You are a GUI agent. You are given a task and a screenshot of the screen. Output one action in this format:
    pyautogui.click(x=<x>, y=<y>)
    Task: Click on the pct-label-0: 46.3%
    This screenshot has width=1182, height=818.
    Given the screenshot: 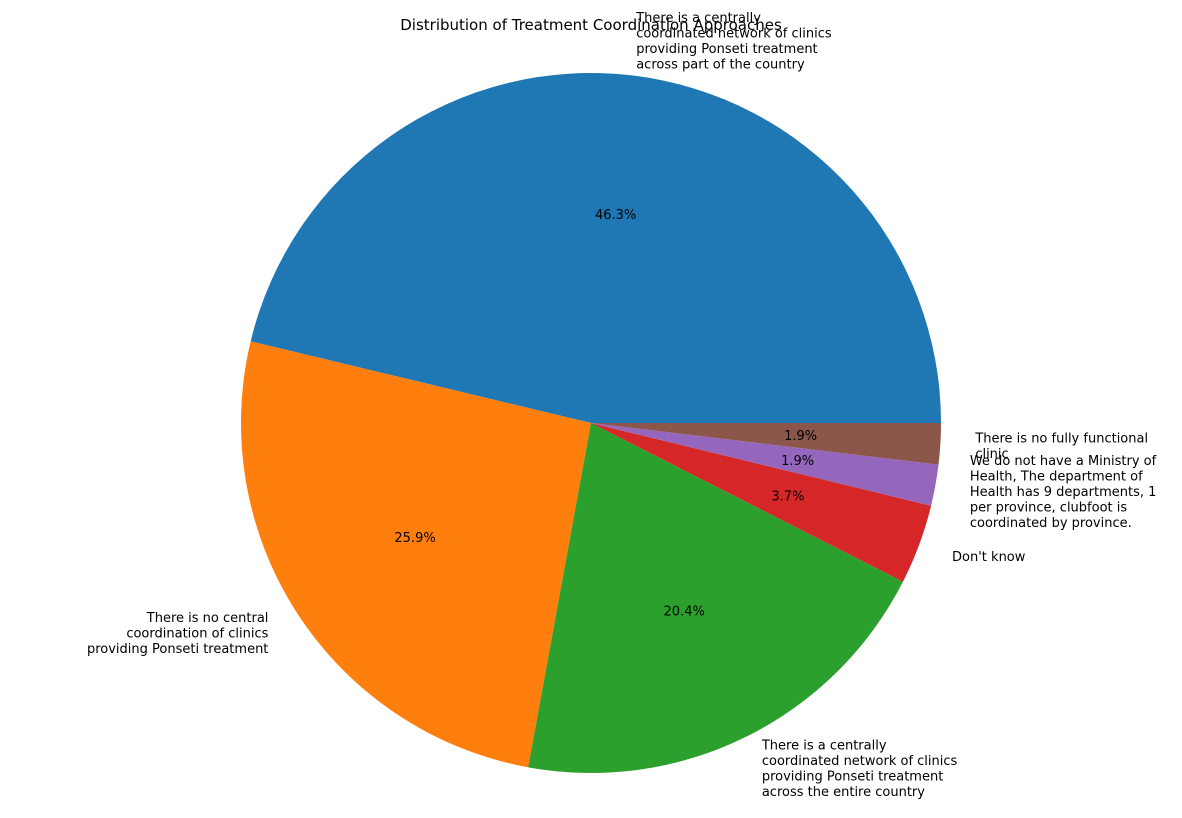 What is the action you would take?
    pyautogui.click(x=615, y=215)
    